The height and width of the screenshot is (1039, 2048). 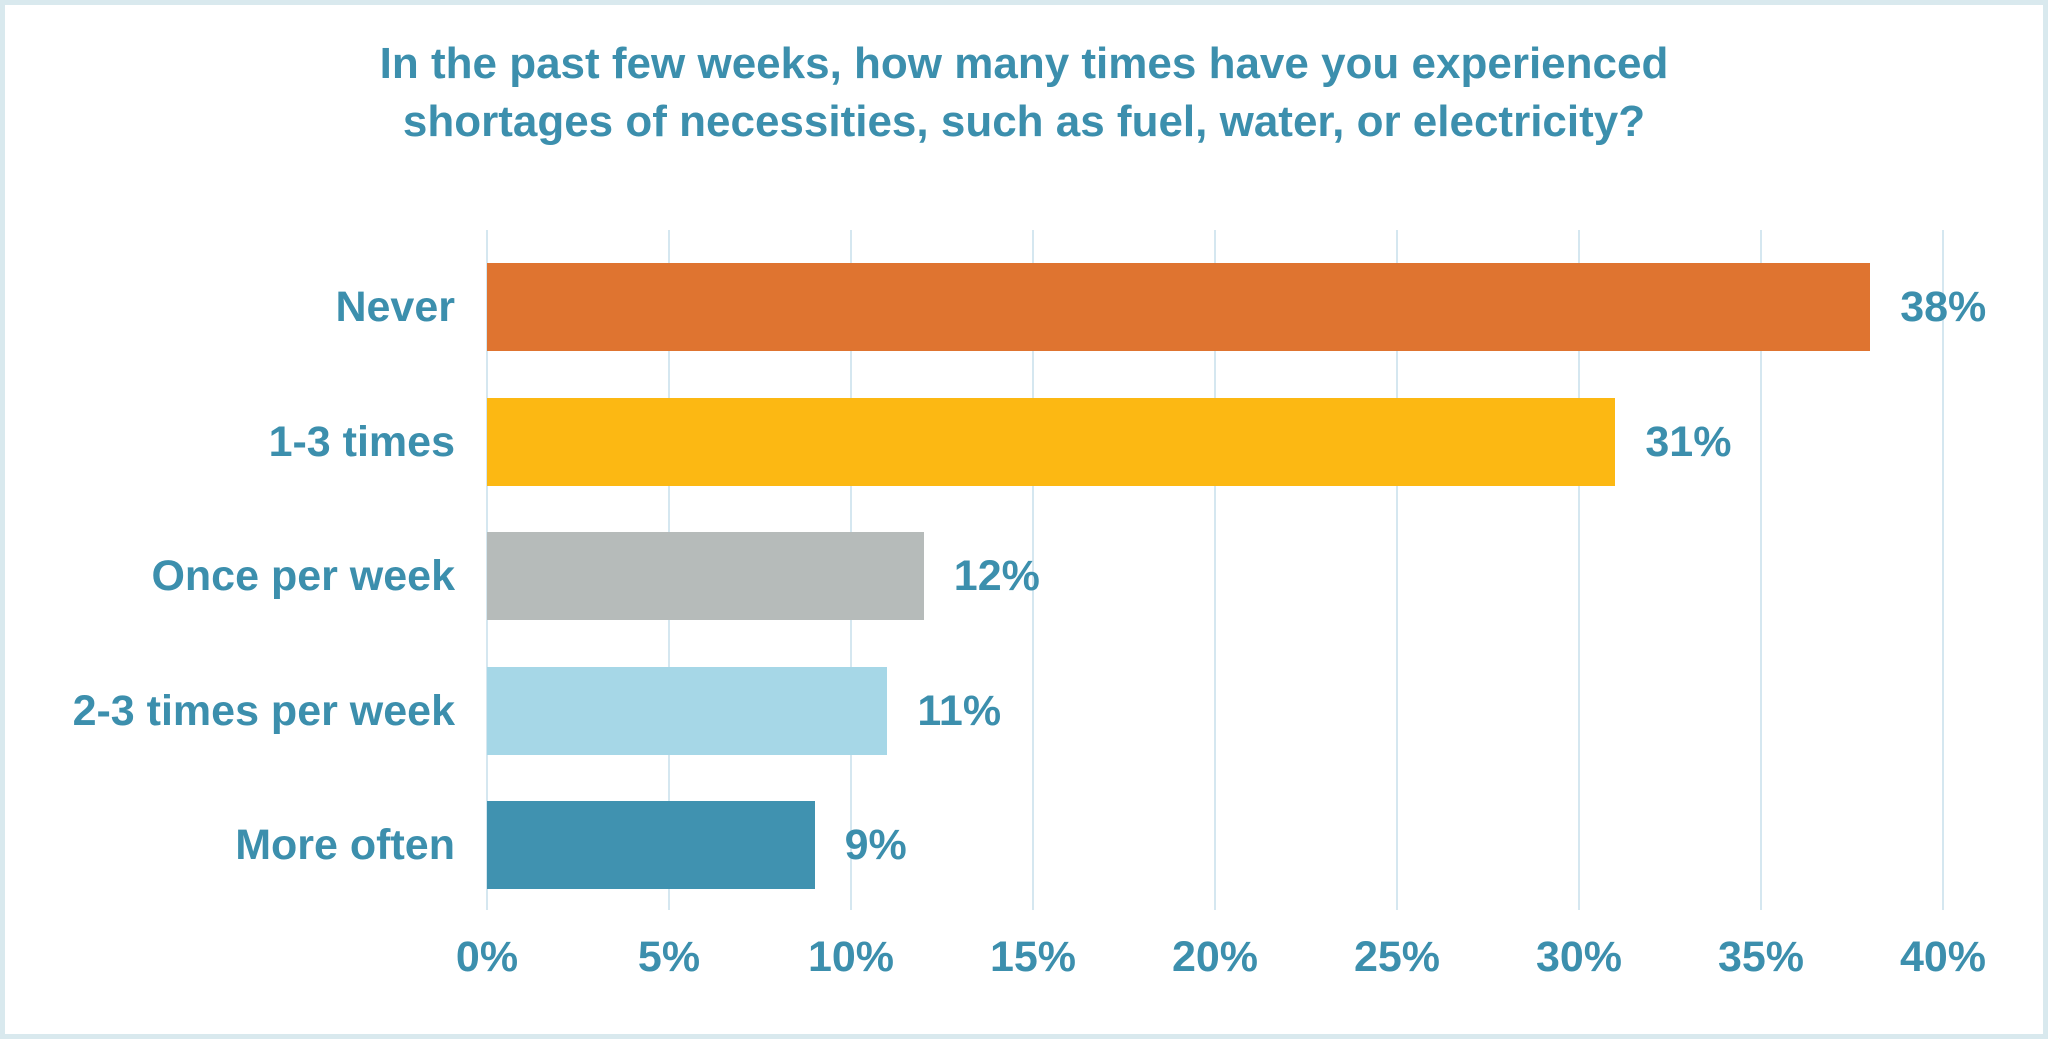 I want to click on x-tick-label-5: 5%, so click(x=669, y=957).